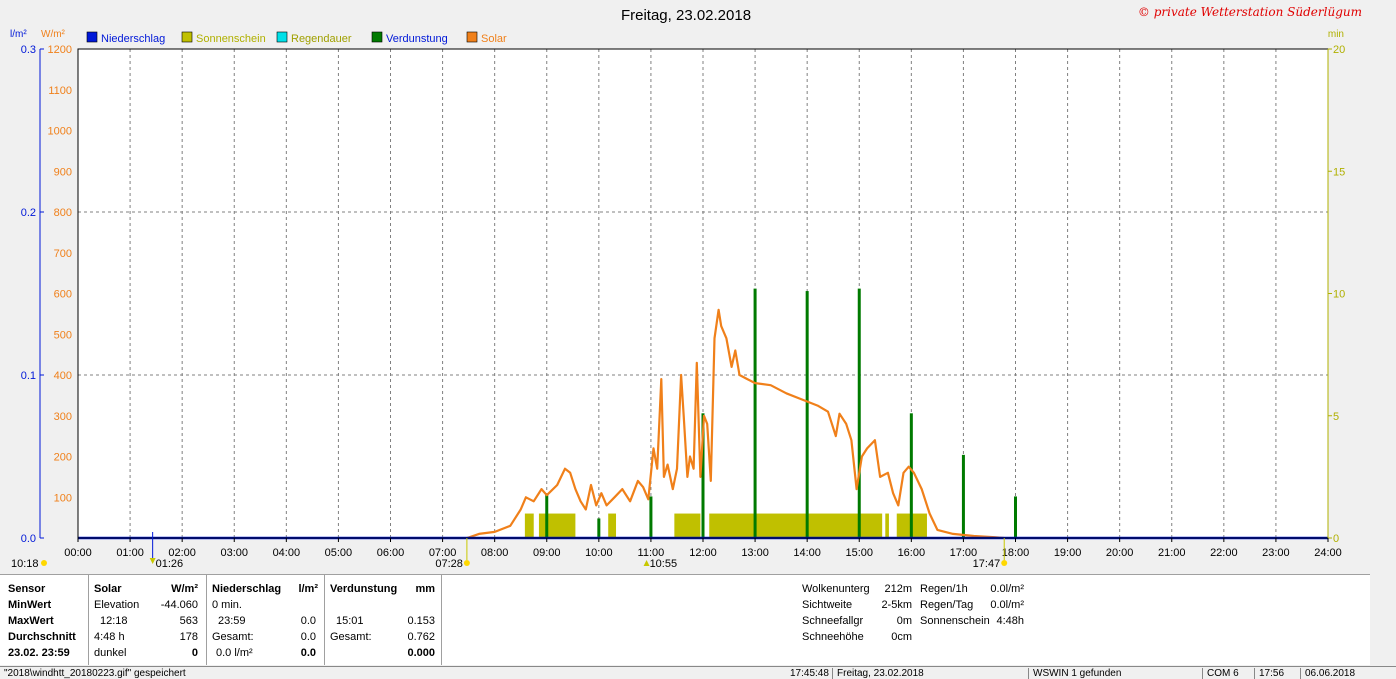 The width and height of the screenshot is (1396, 679). Describe the element at coordinates (987, 564) in the screenshot. I see `sunset-label: 17:47` at that location.